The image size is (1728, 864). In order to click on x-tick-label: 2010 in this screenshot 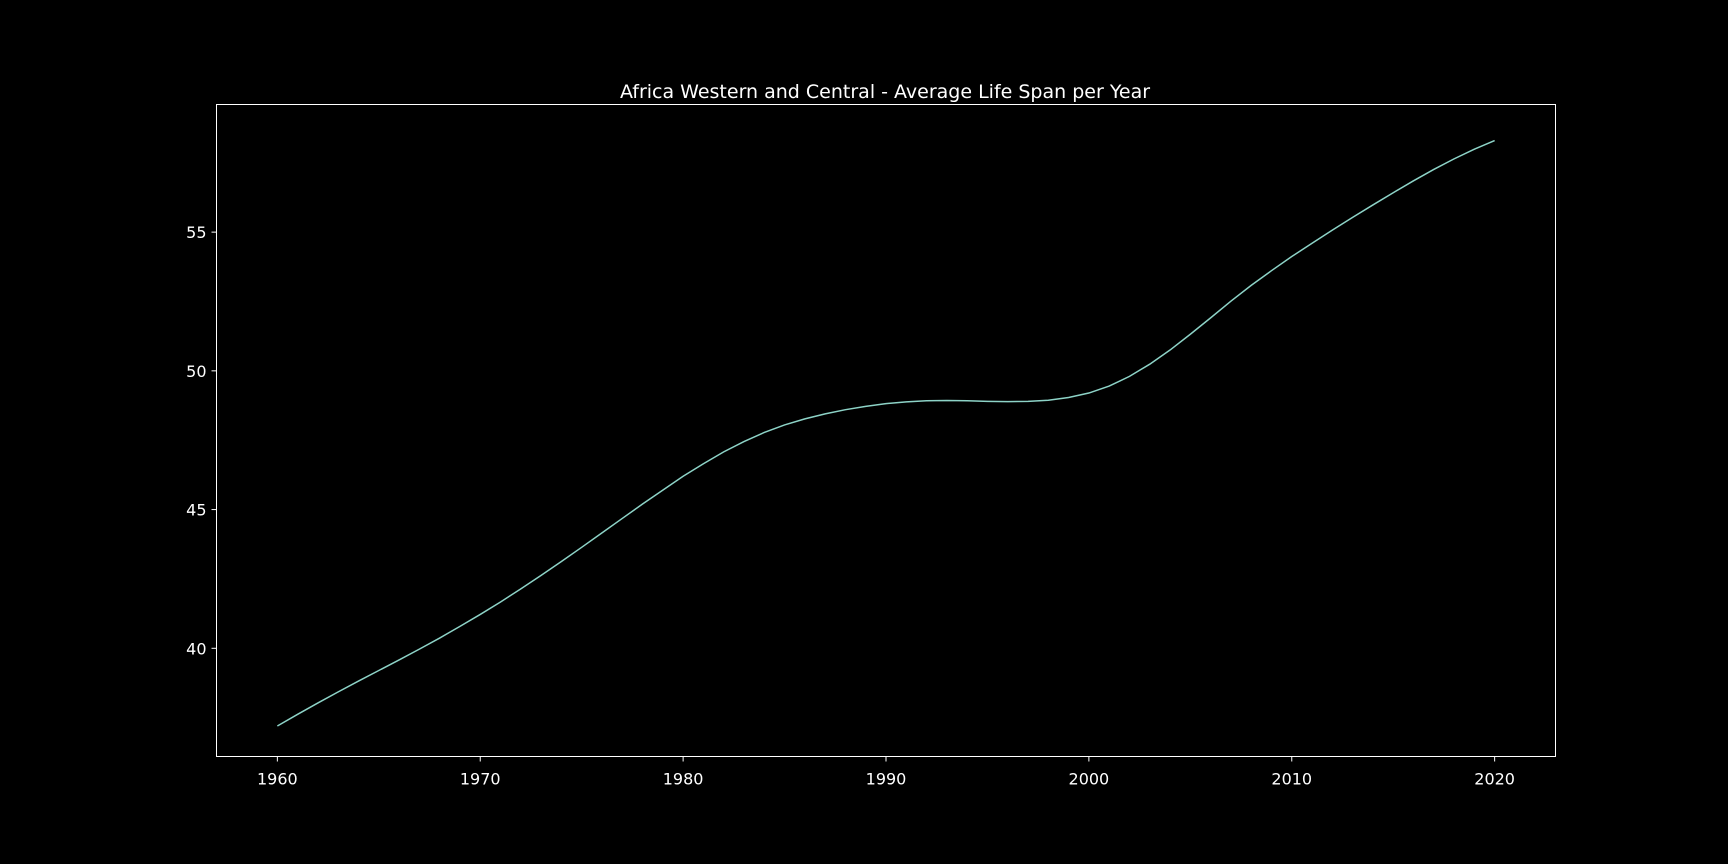, I will do `click(1291, 779)`.